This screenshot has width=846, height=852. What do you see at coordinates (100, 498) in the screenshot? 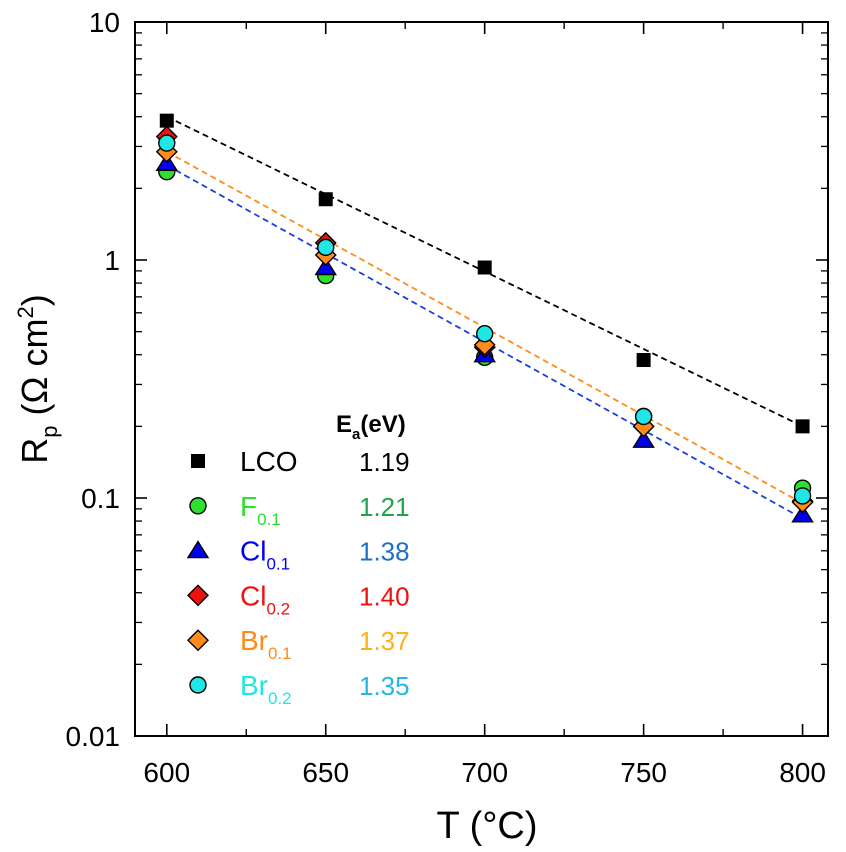
I see `y-tick-label: 0.1` at bounding box center [100, 498].